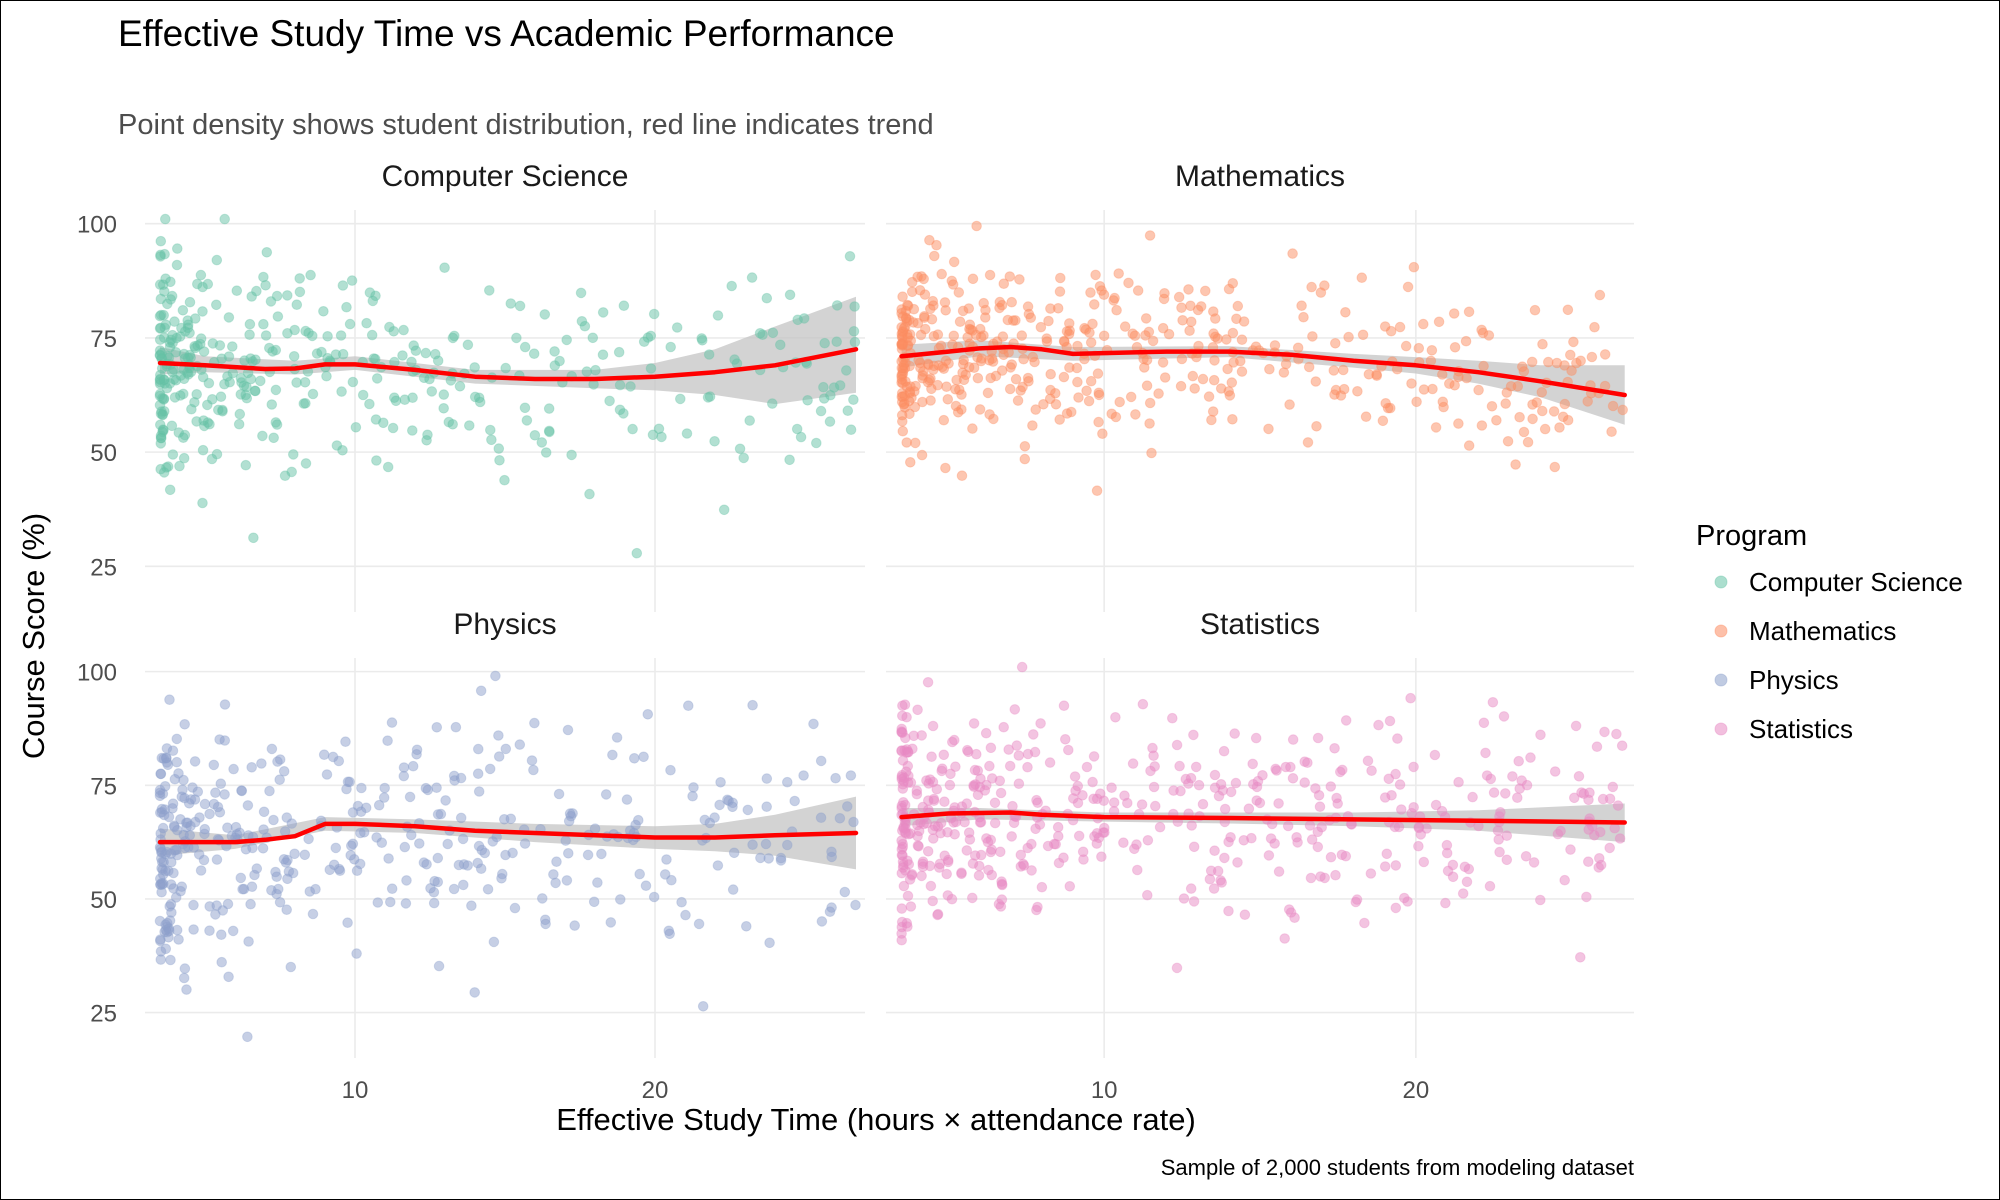 This screenshot has width=2000, height=1200. I want to click on legend-label: Statistics, so click(1801, 729).